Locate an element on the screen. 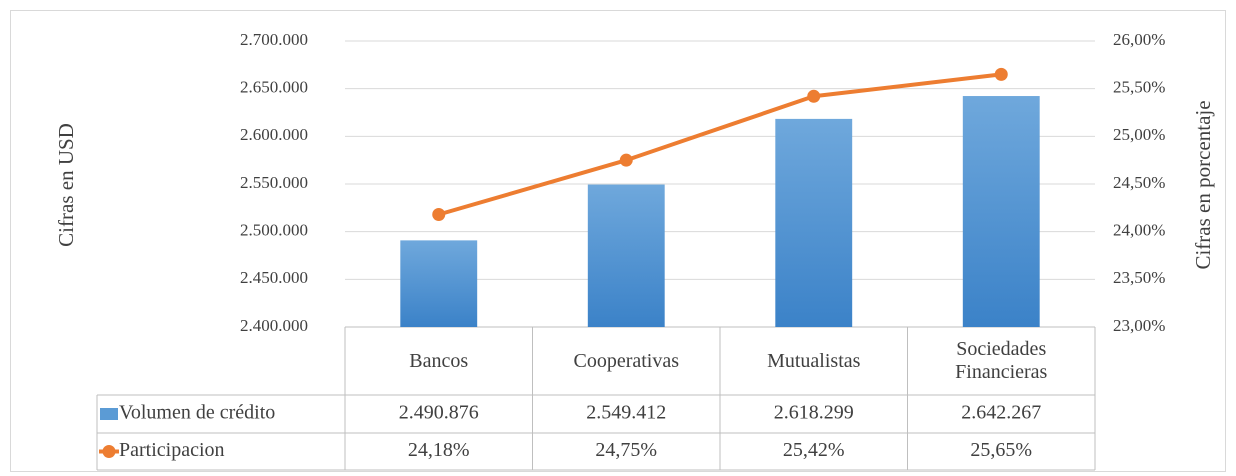 The width and height of the screenshot is (1236, 476). y-tick-label: 2.400.000 is located at coordinates (274, 325).